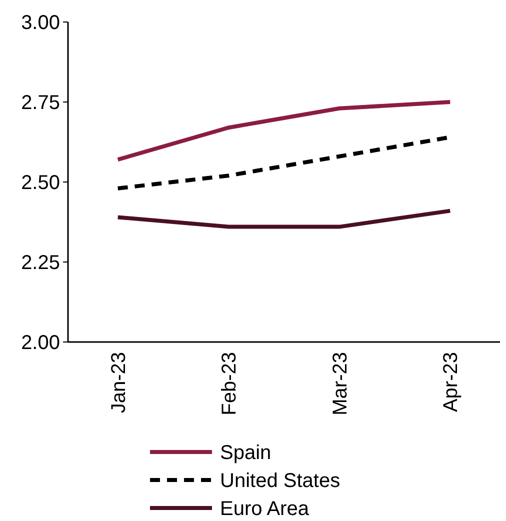  What do you see at coordinates (119, 383) in the screenshot?
I see `x-tick-label: Jan-23` at bounding box center [119, 383].